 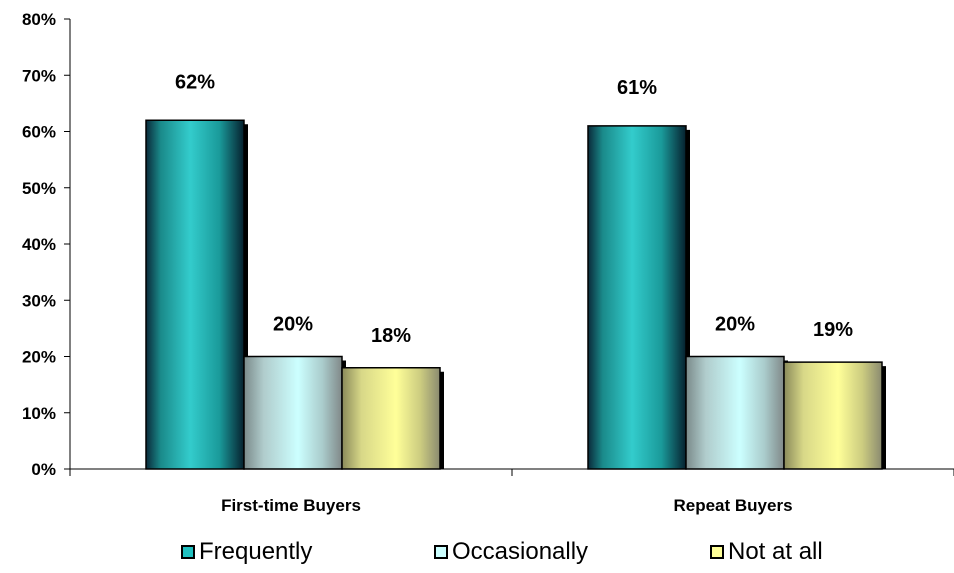 I want to click on y-tick-label: 20%, so click(x=39, y=357).